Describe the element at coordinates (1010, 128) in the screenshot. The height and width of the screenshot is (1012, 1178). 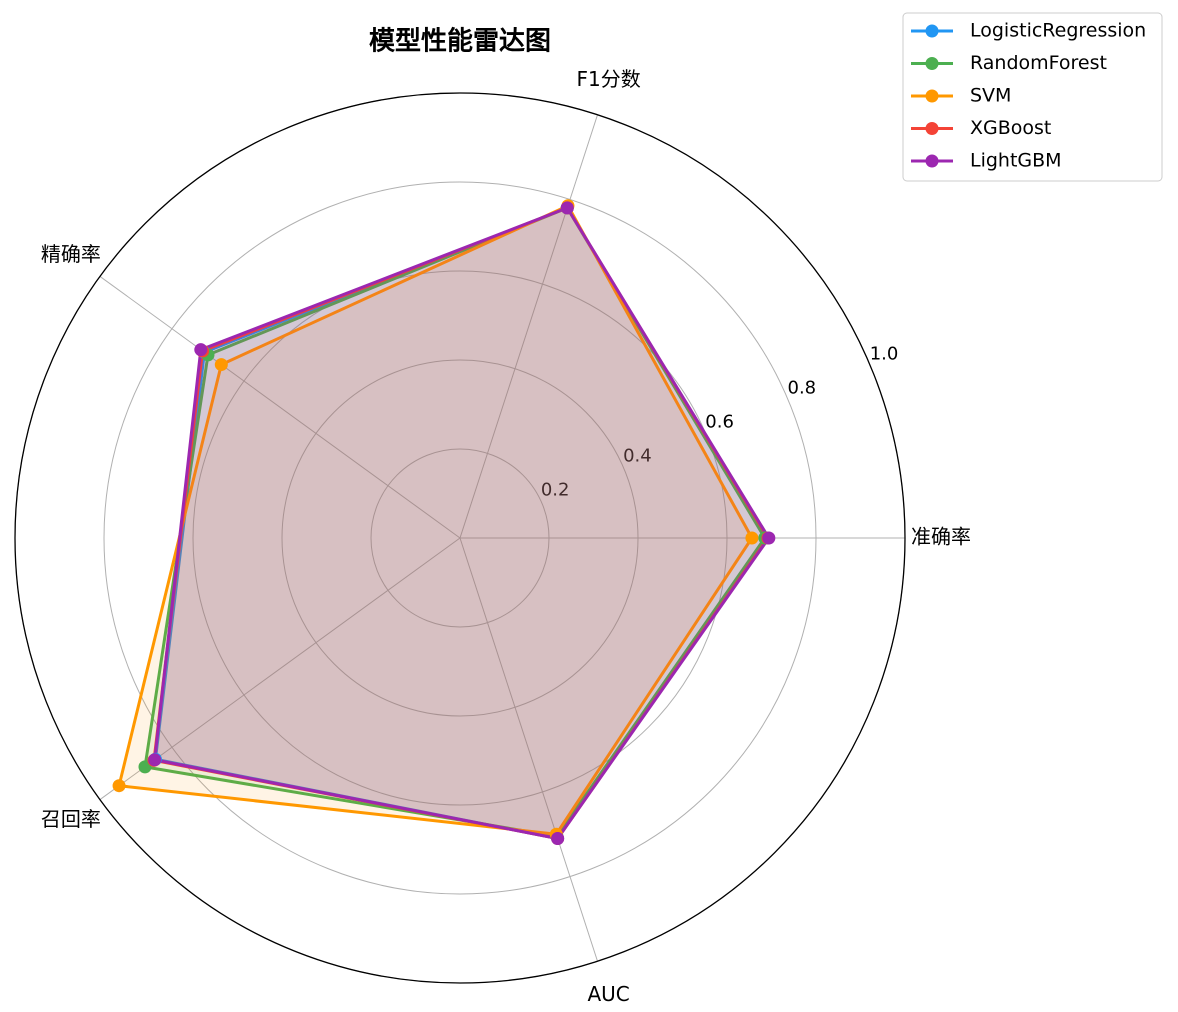
I see `legend-label: XGBoost` at that location.